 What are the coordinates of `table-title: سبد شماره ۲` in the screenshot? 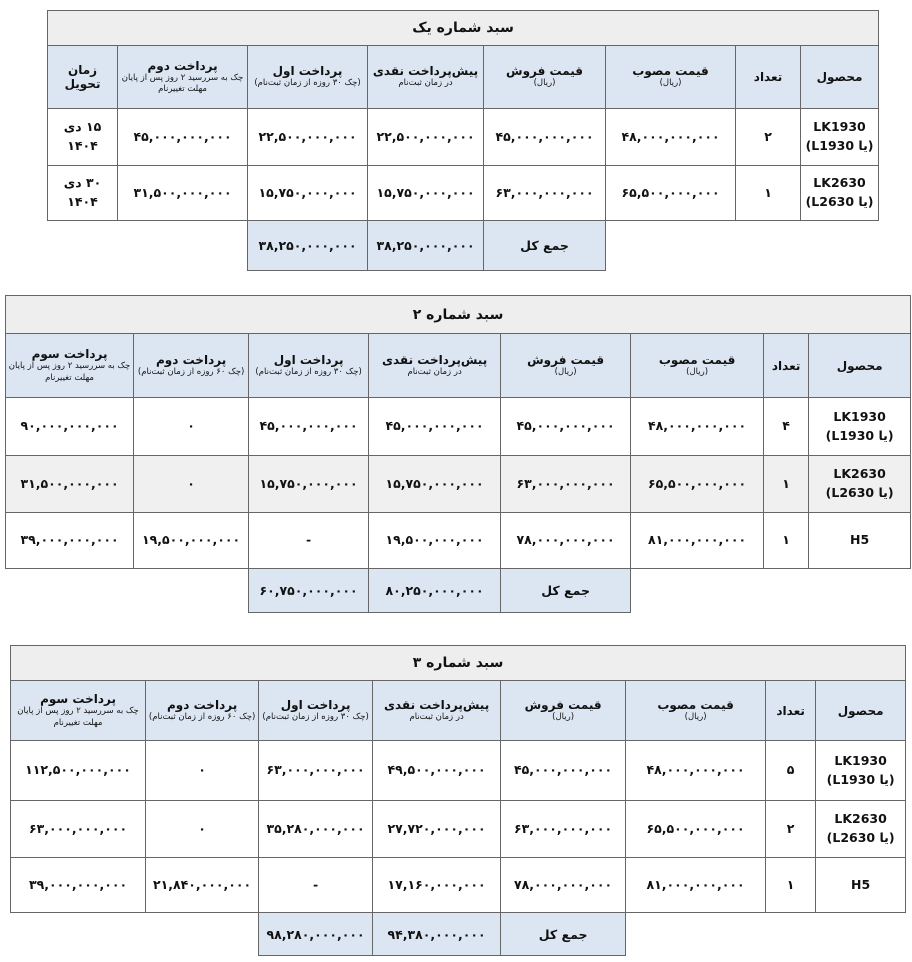 It's located at (458, 314).